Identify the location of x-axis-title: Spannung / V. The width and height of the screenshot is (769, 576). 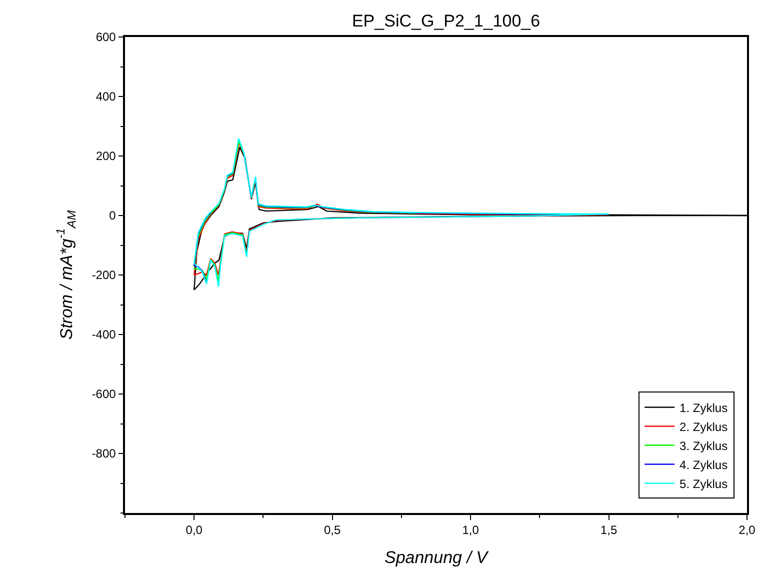
(437, 558).